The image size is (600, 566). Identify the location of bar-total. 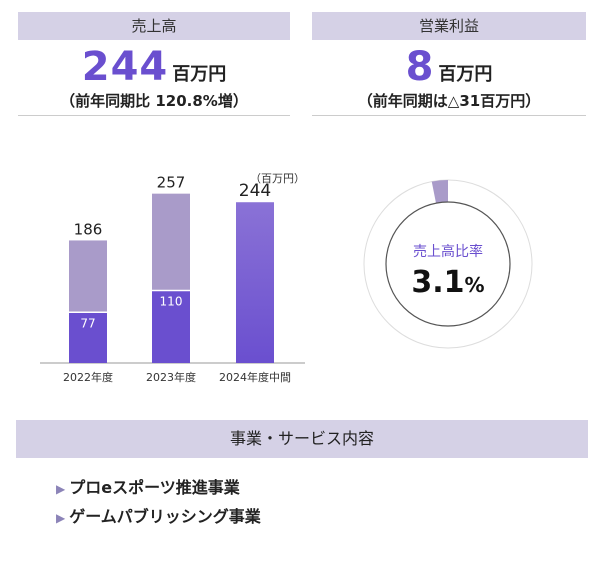
(255, 282).